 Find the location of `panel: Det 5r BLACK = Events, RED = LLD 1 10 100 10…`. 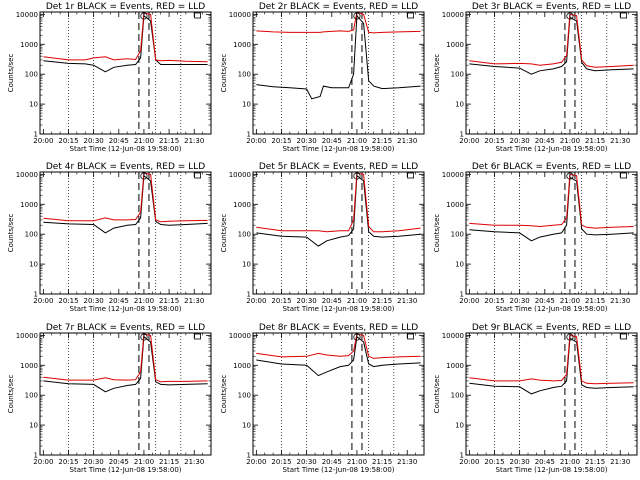

panel: Det 5r BLACK = Events, RED = LLD 1 10 100 10… is located at coordinates (322, 237).